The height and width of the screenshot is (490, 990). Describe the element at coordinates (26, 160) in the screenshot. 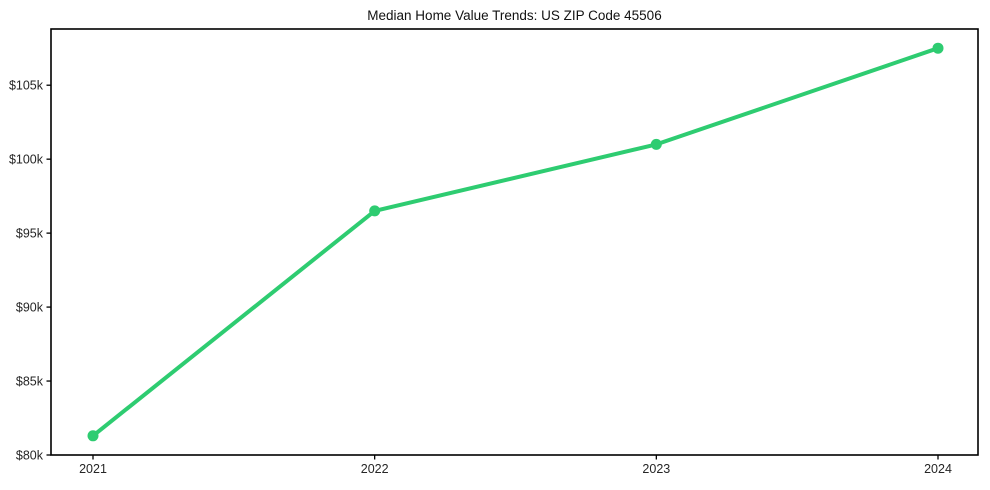

I see `y-tick-label: $100k` at that location.